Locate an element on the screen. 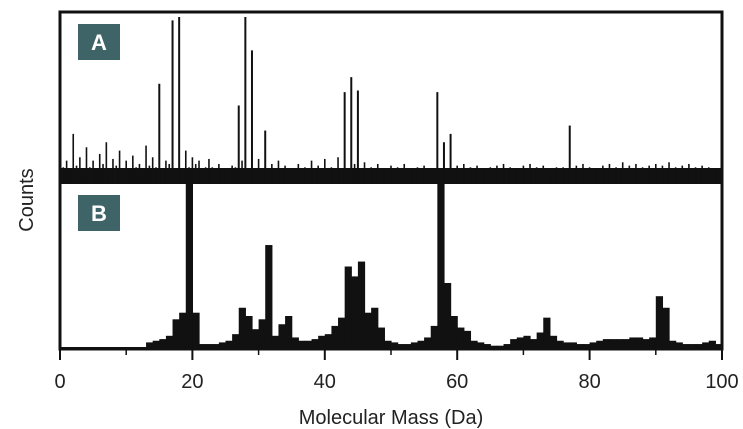 The image size is (743, 429). x-axis: 0 20 40 60 80 100 is located at coordinates (396, 371).